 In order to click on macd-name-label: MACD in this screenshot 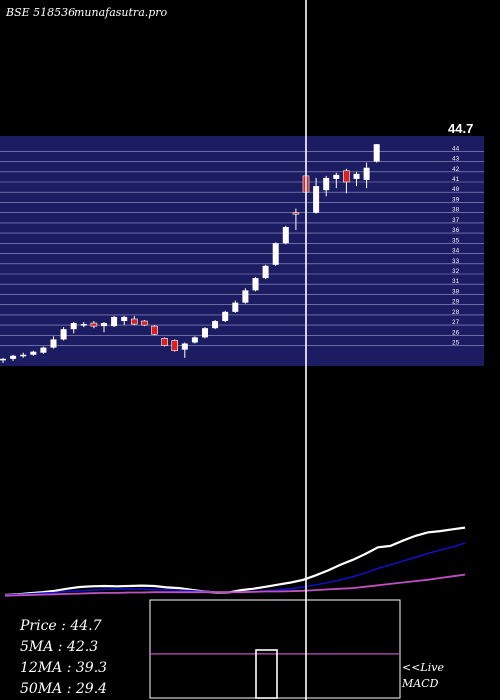, I will do `click(420, 683)`.